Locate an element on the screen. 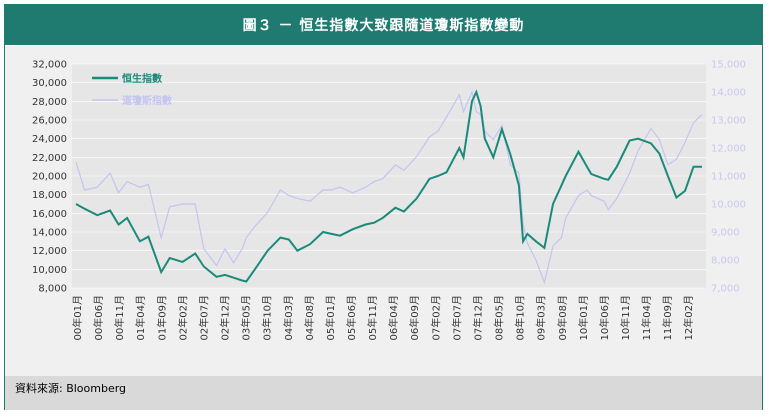  left-tick-label: 12,000 is located at coordinates (49, 251).